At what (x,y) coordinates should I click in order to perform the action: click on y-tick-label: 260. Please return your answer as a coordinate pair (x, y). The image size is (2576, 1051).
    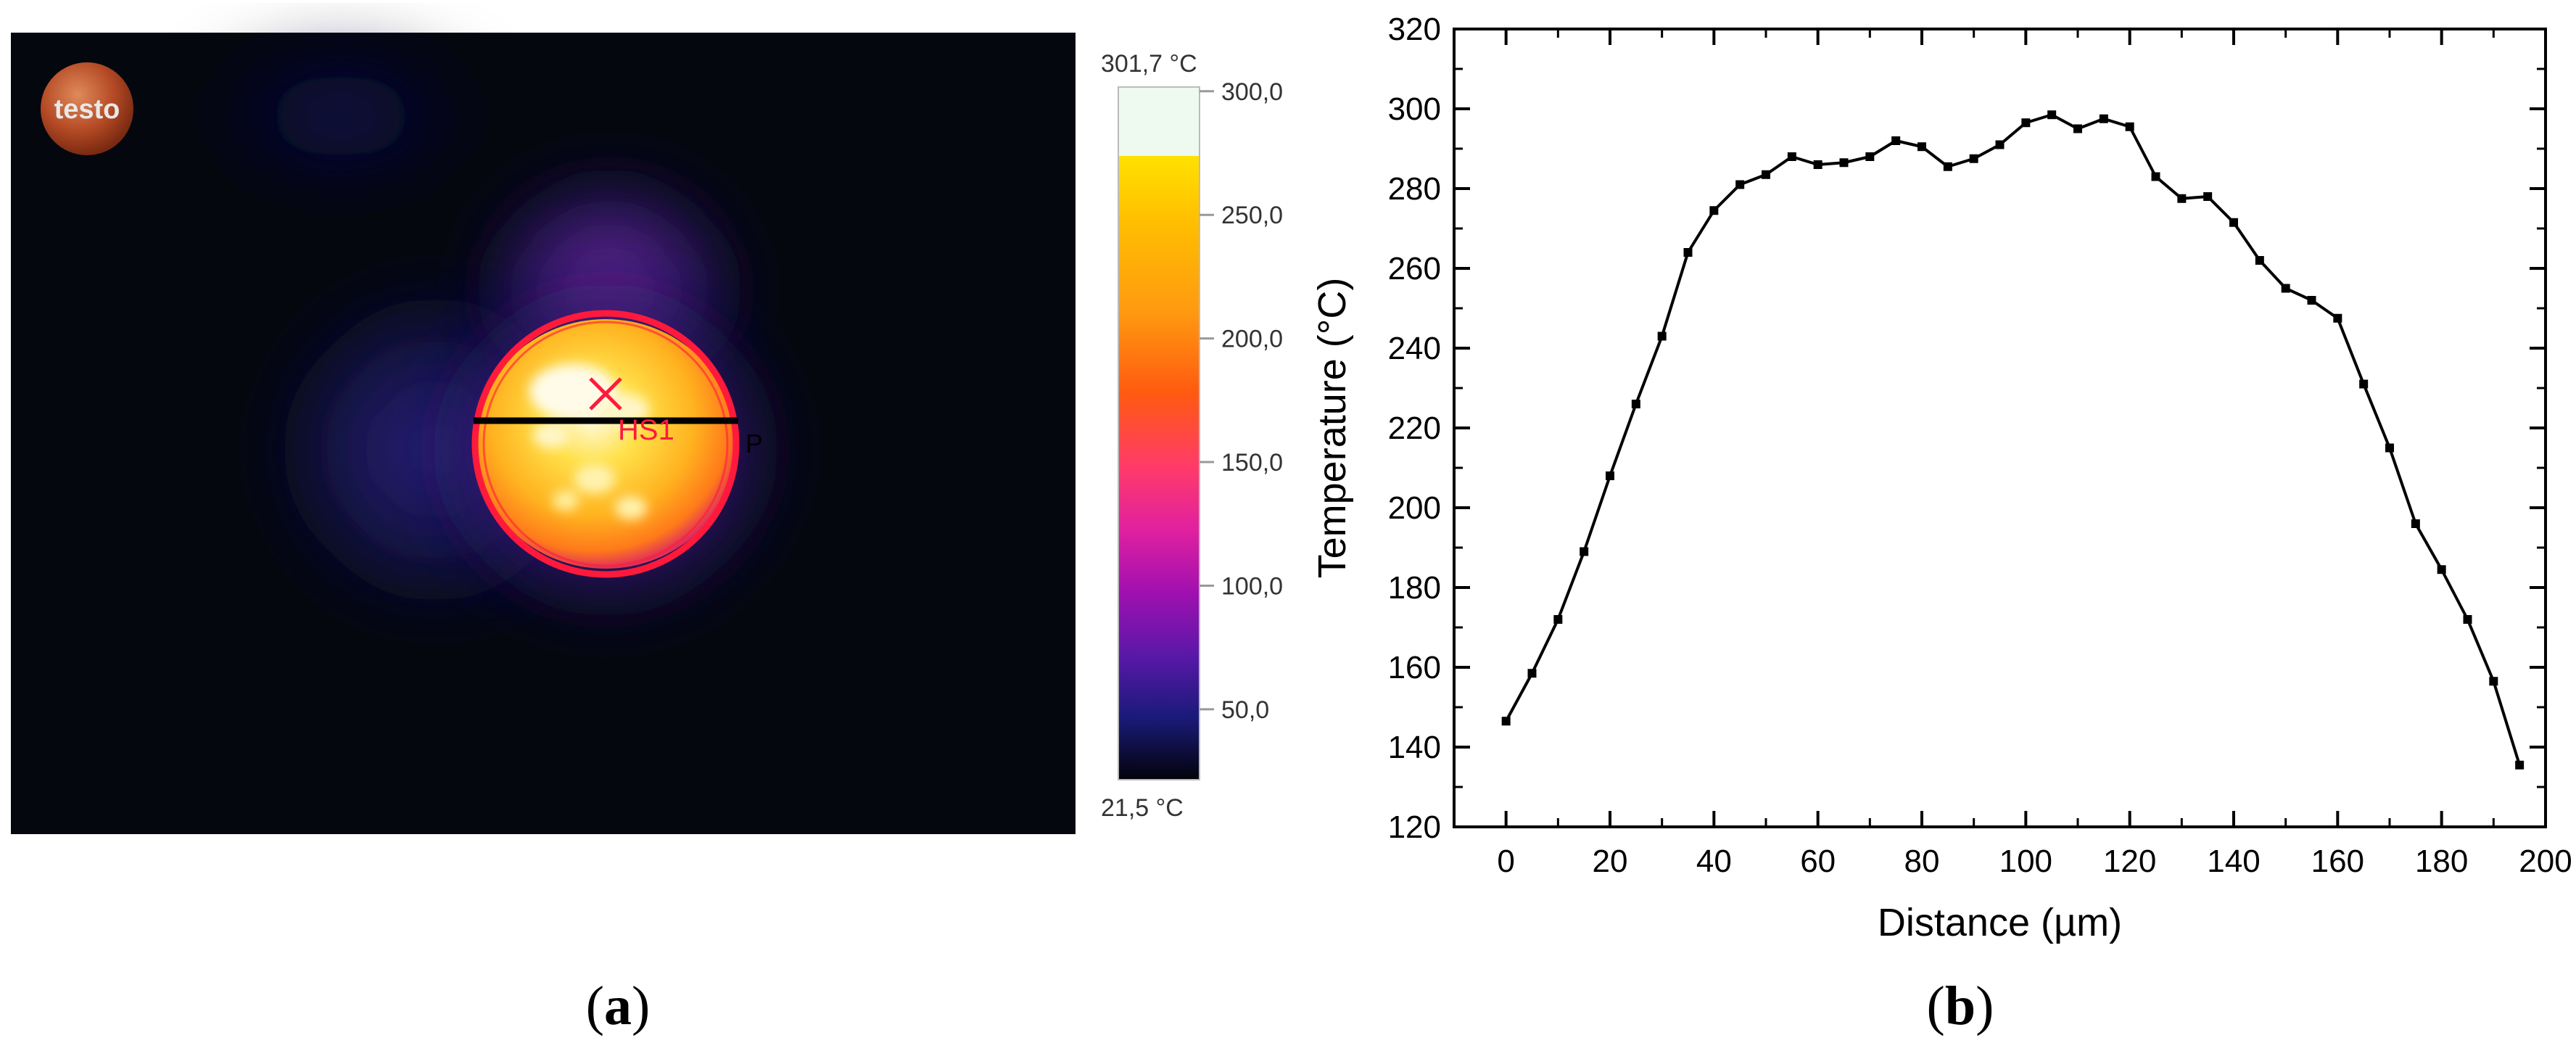
    Looking at the image, I should click on (1414, 269).